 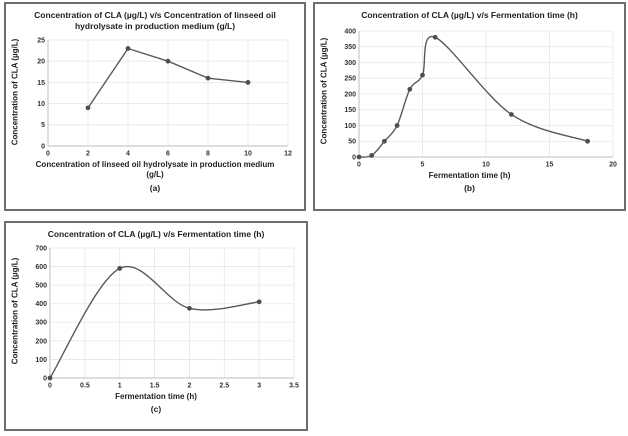 I want to click on x-axis-label-b: Fermentation time (h), so click(x=469, y=176).